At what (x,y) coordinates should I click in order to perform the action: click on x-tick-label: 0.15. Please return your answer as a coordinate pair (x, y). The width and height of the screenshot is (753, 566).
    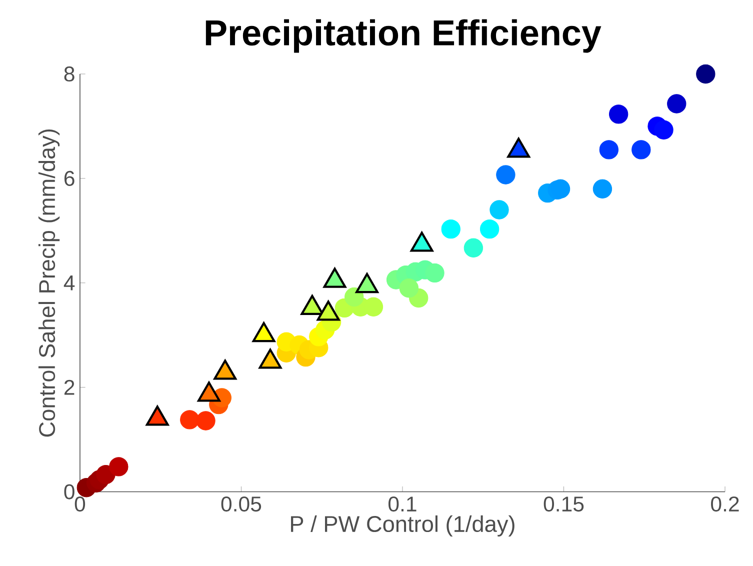
    Looking at the image, I should click on (564, 504).